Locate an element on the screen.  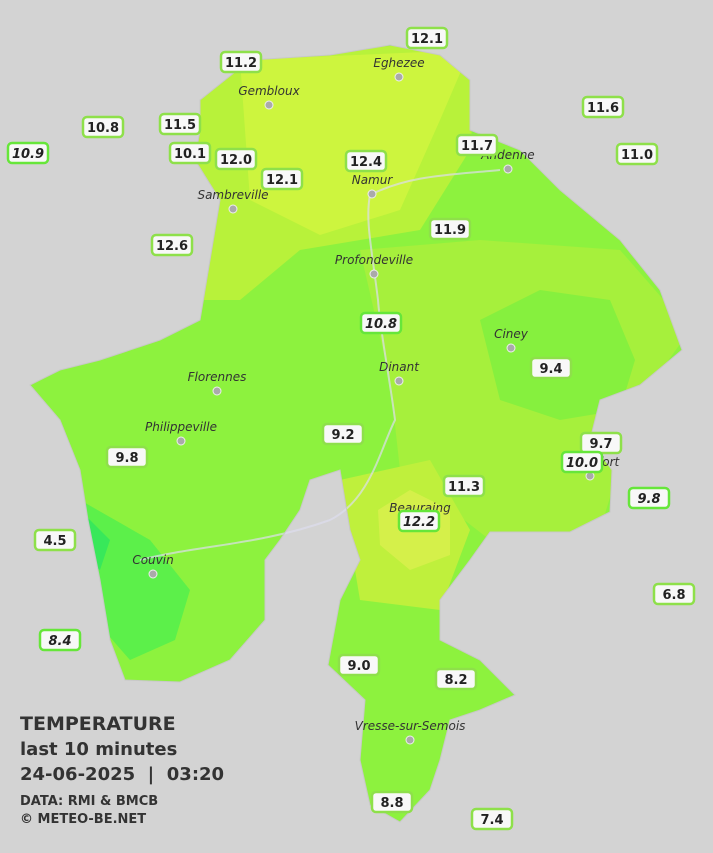
station-value: 8.4 is located at coordinates (59, 641).